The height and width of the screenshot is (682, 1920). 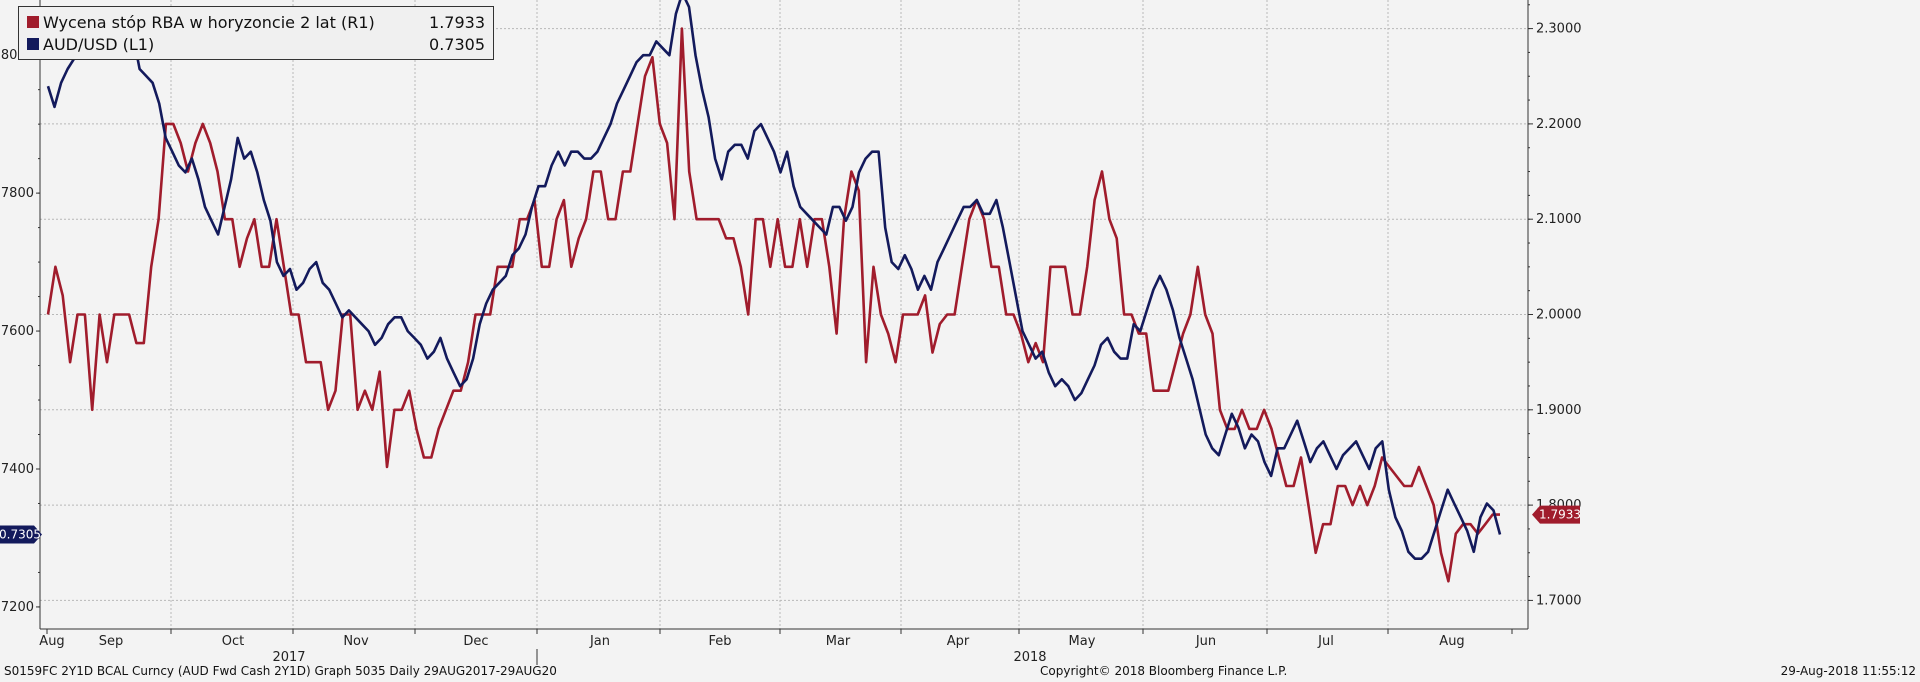 I want to click on last-value-label-rba: 1.7933, so click(x=1560, y=515).